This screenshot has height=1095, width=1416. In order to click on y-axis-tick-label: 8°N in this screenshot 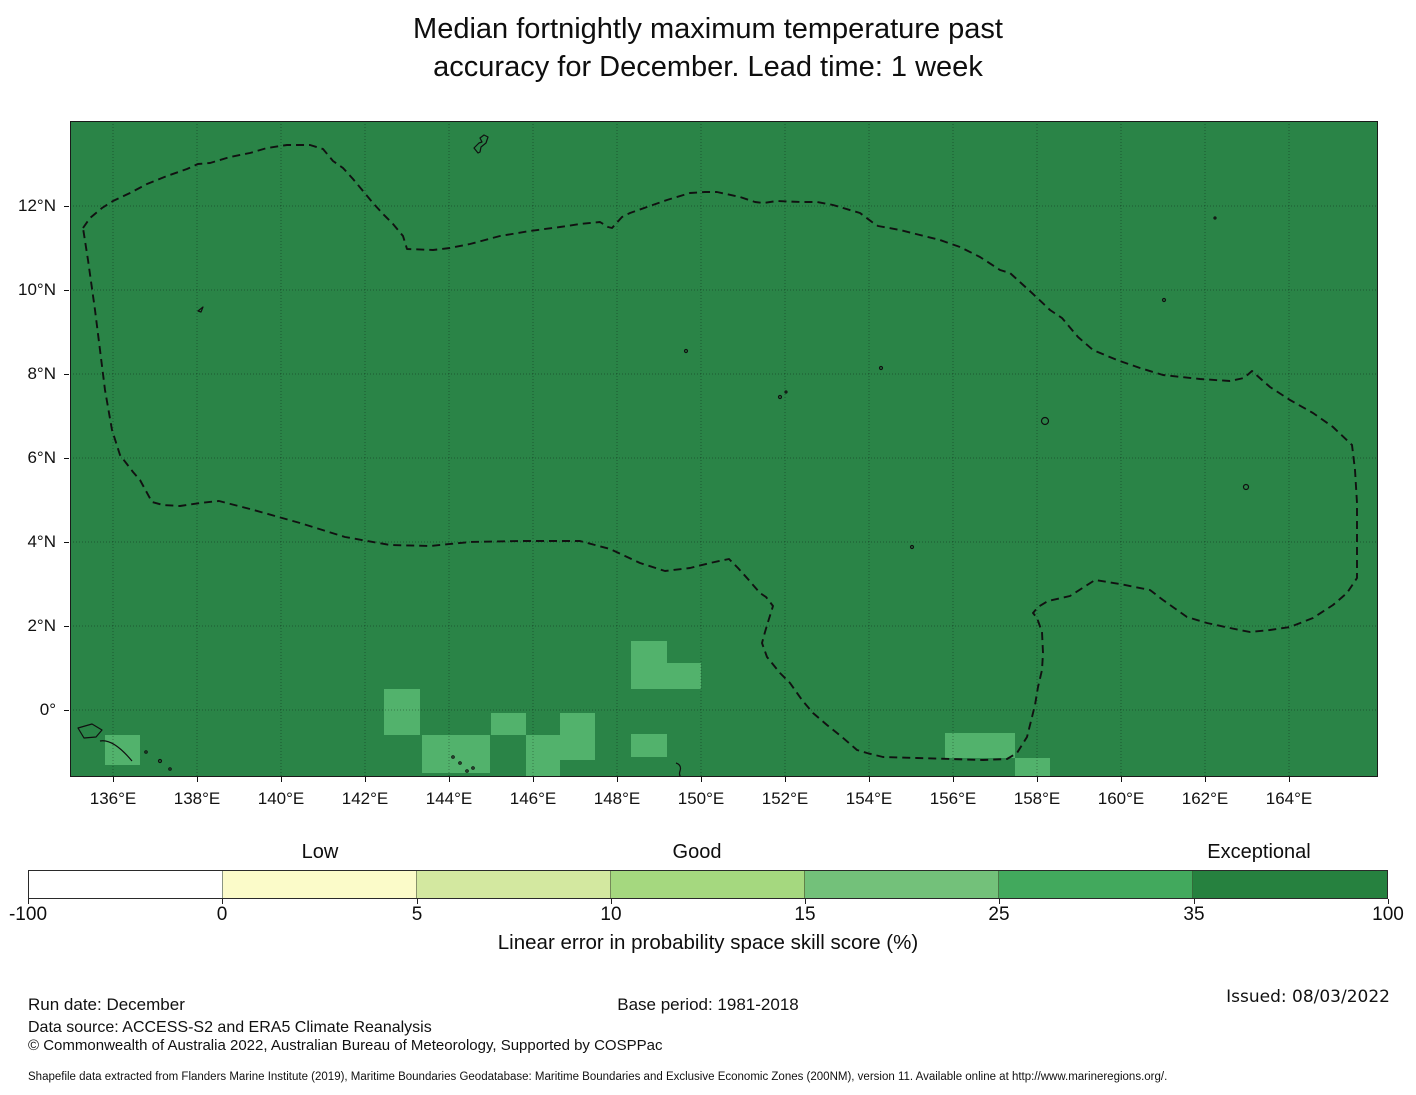, I will do `click(41, 373)`.